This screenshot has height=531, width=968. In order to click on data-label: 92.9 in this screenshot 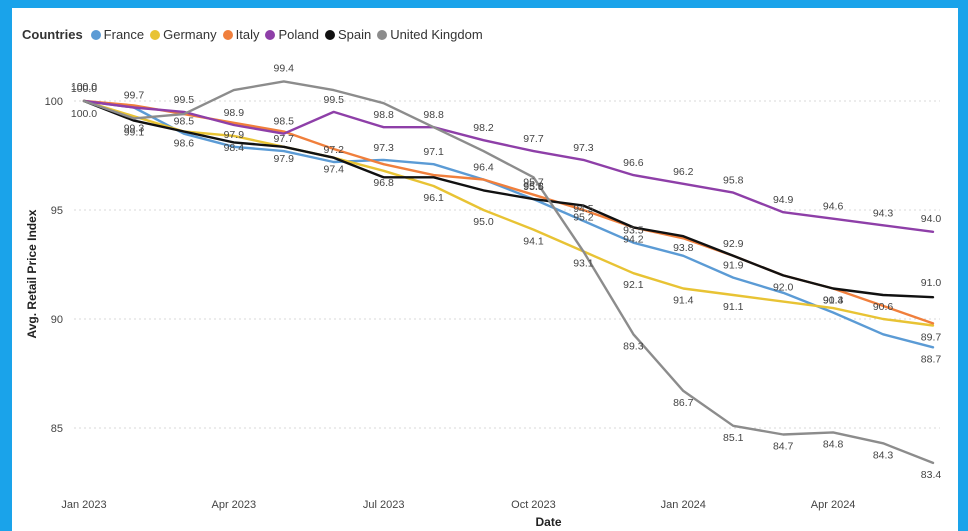, I will do `click(733, 244)`.